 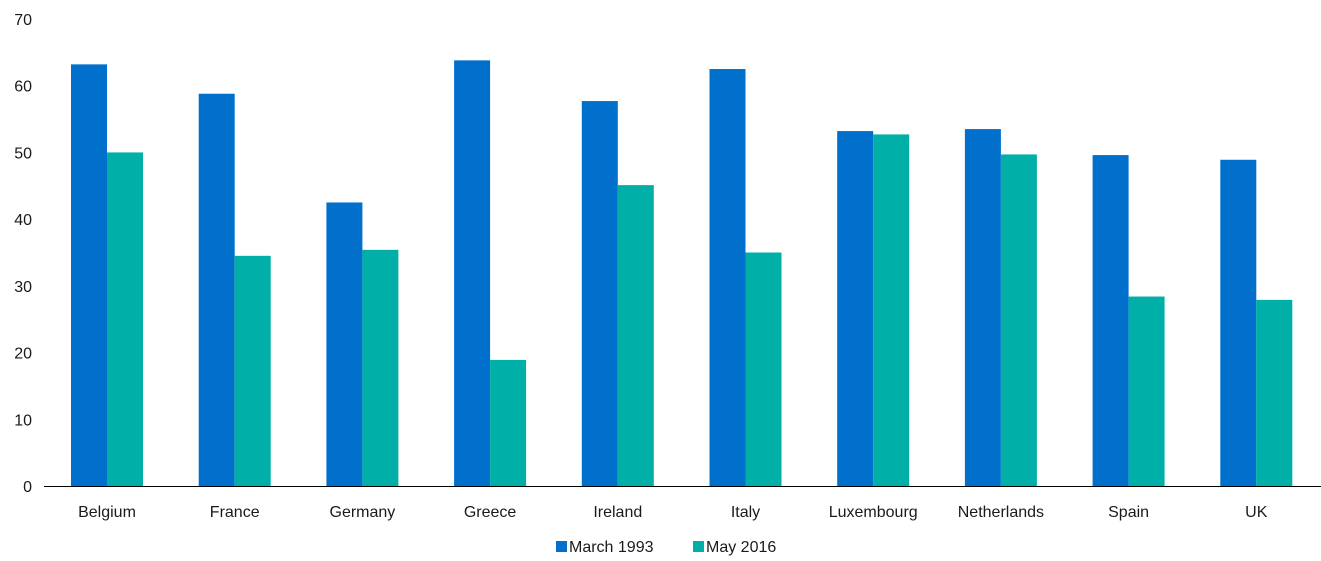 I want to click on bar-may-2016-spain, so click(x=1146, y=391).